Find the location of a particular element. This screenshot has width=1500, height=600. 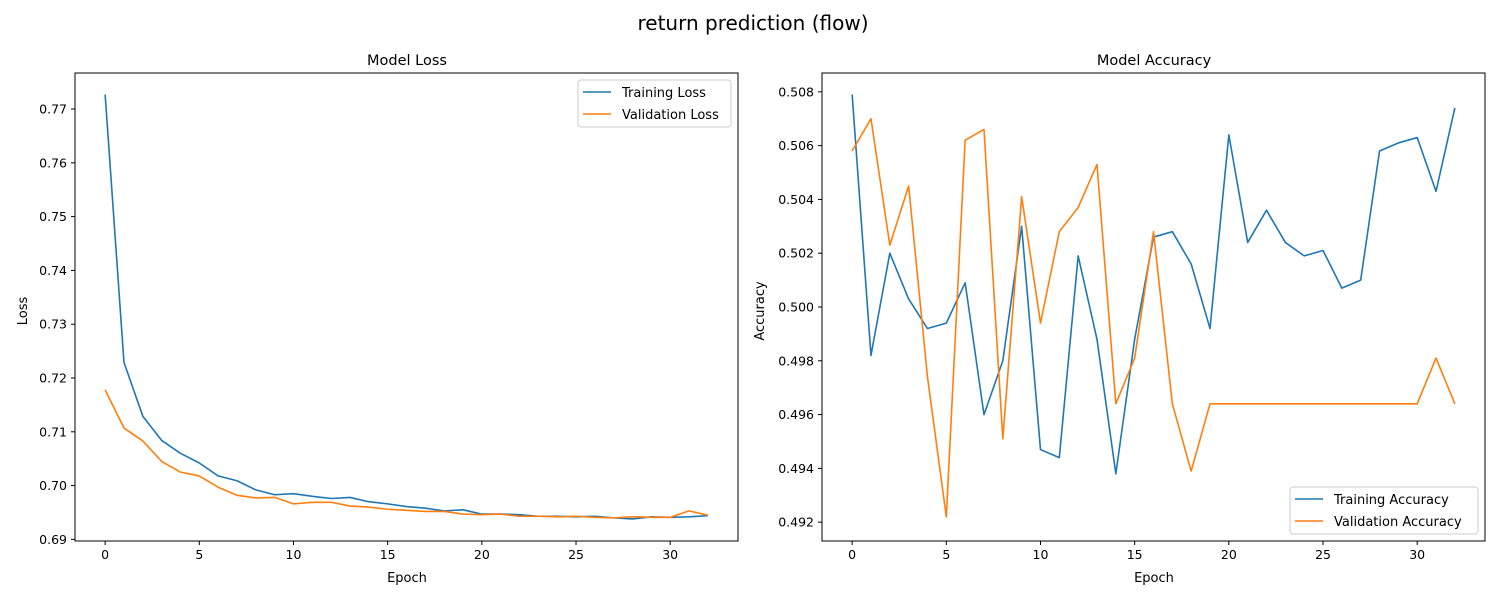

figure-title: return prediction (flow) is located at coordinates (752, 23).